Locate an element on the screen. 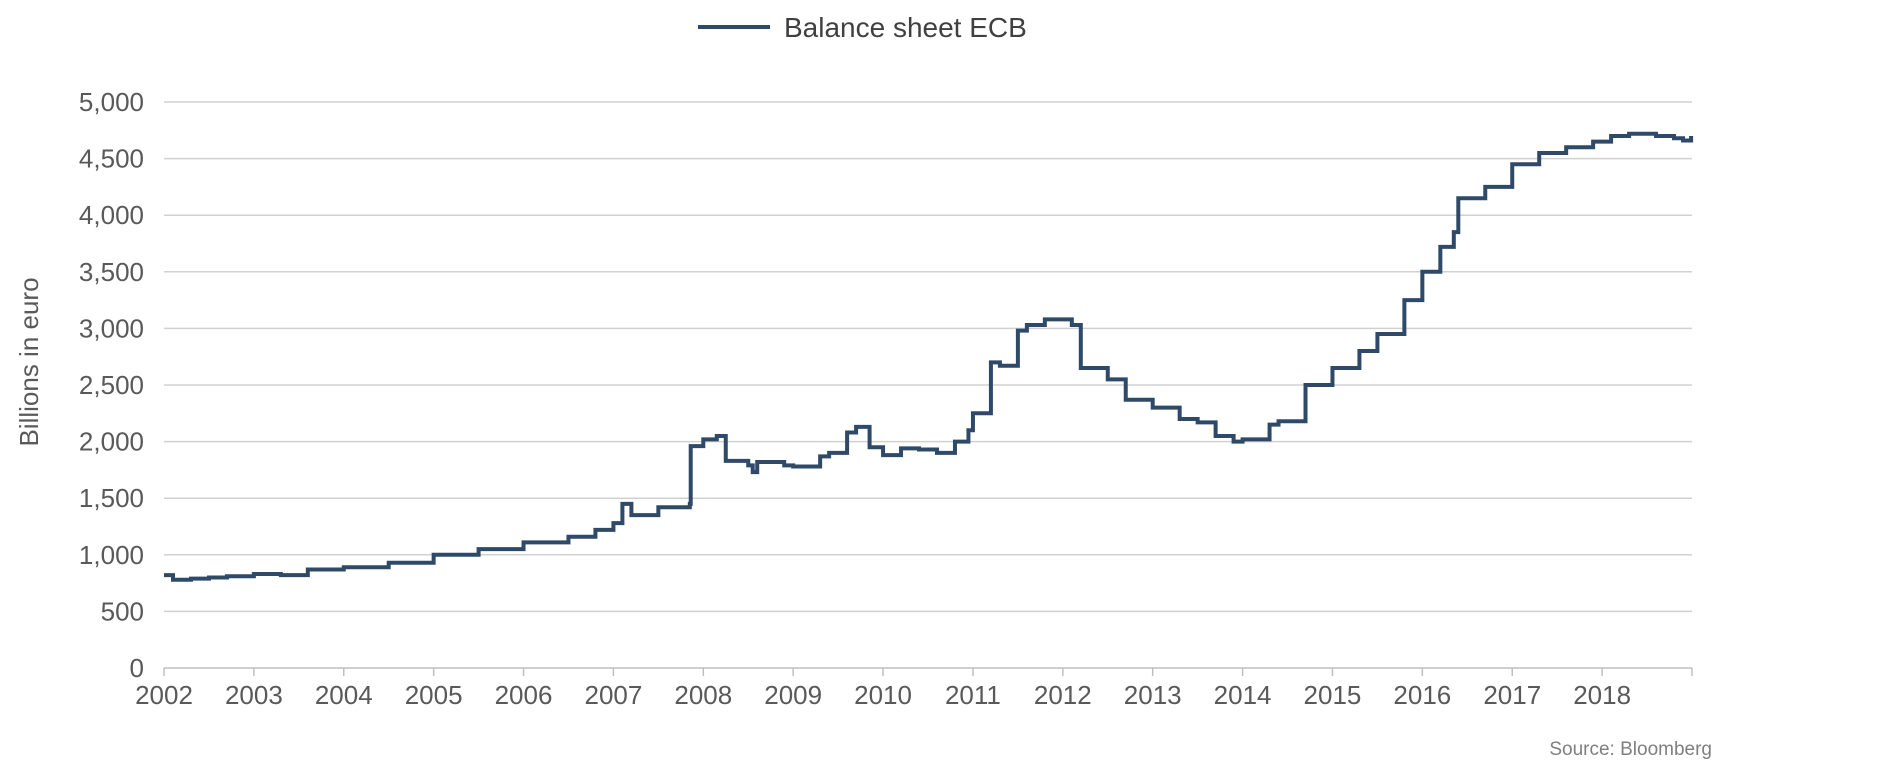 The image size is (1900, 767). y-tick-label: 2,500 is located at coordinates (111, 385).